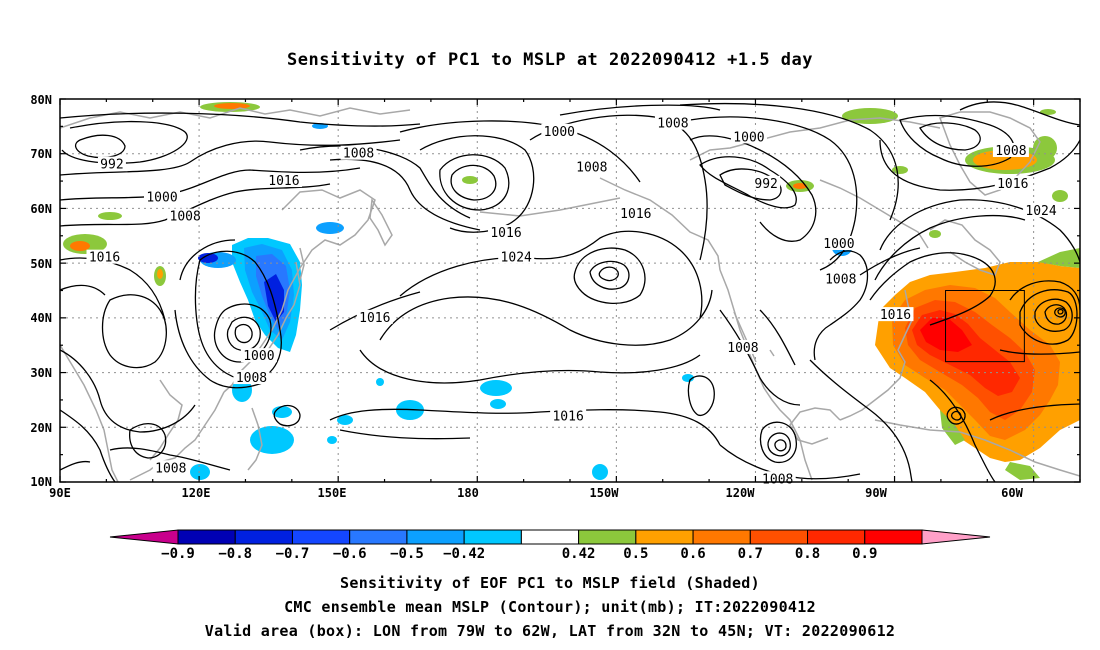 The image size is (1100, 650). Describe the element at coordinates (956, 537) in the screenshot. I see `colorbar-max-arrow` at that location.